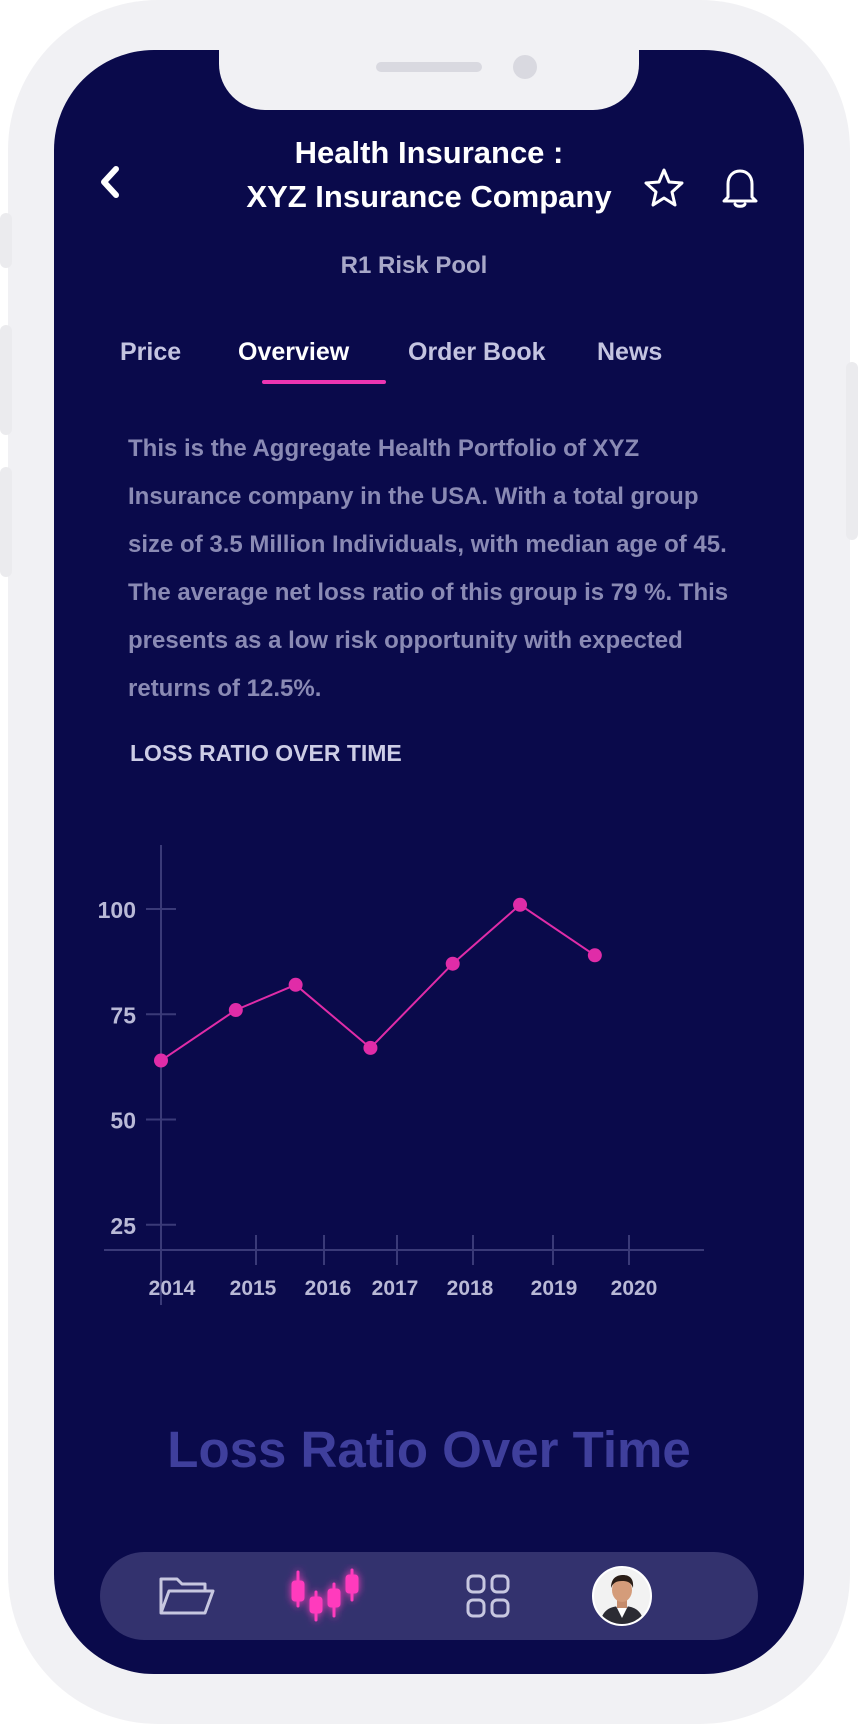 This screenshot has height=1724, width=858. I want to click on avatar-icon, so click(622, 1596).